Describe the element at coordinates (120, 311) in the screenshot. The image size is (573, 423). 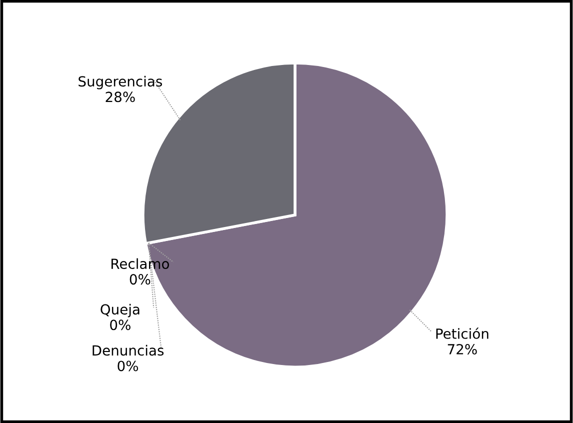
I see `category-label: Queja` at that location.